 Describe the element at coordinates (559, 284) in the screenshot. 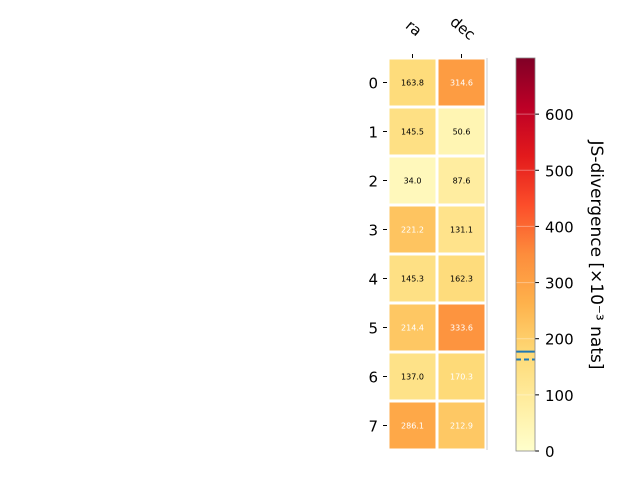

I see `colorbar-tick-label: 300` at that location.